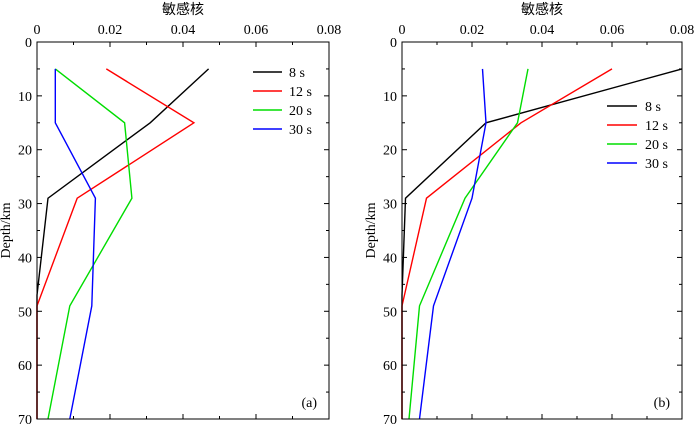  Describe the element at coordinates (309, 403) in the screenshot. I see `panel-label: (a)` at that location.